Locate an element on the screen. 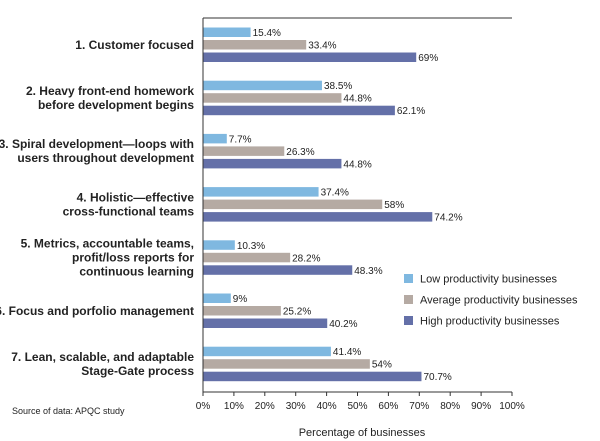  bar-value-label: 41.4% is located at coordinates (347, 352).